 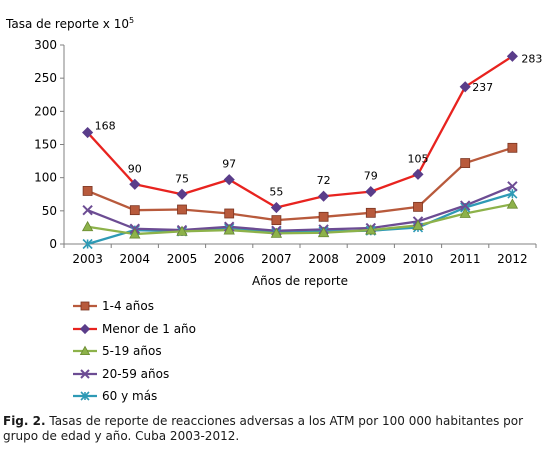 What do you see at coordinates (135, 168) in the screenshot?
I see `data-label: 90` at bounding box center [135, 168].